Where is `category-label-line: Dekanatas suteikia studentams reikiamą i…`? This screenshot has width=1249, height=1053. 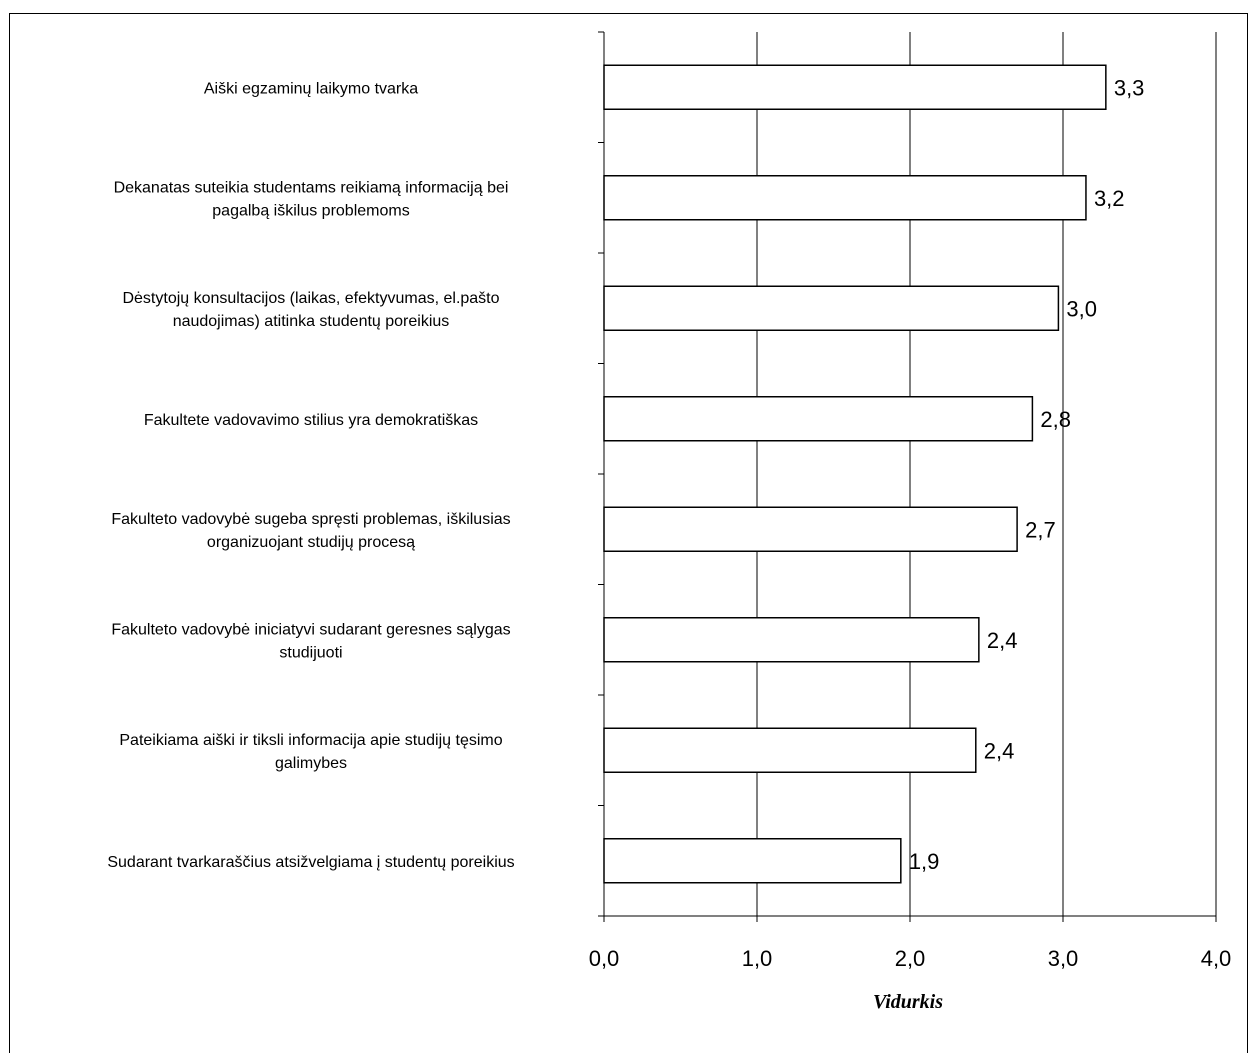
category-label-line: Dekanatas suteikia studentams reikiamą i… is located at coordinates (311, 187).